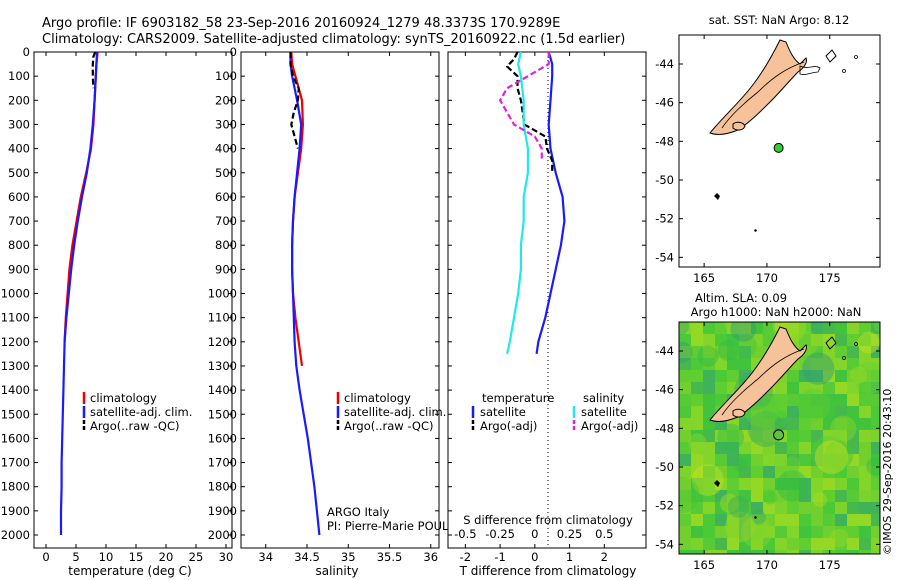 This screenshot has width=900, height=580. I want to click on y-tick-label: 1500, so click(15, 414).